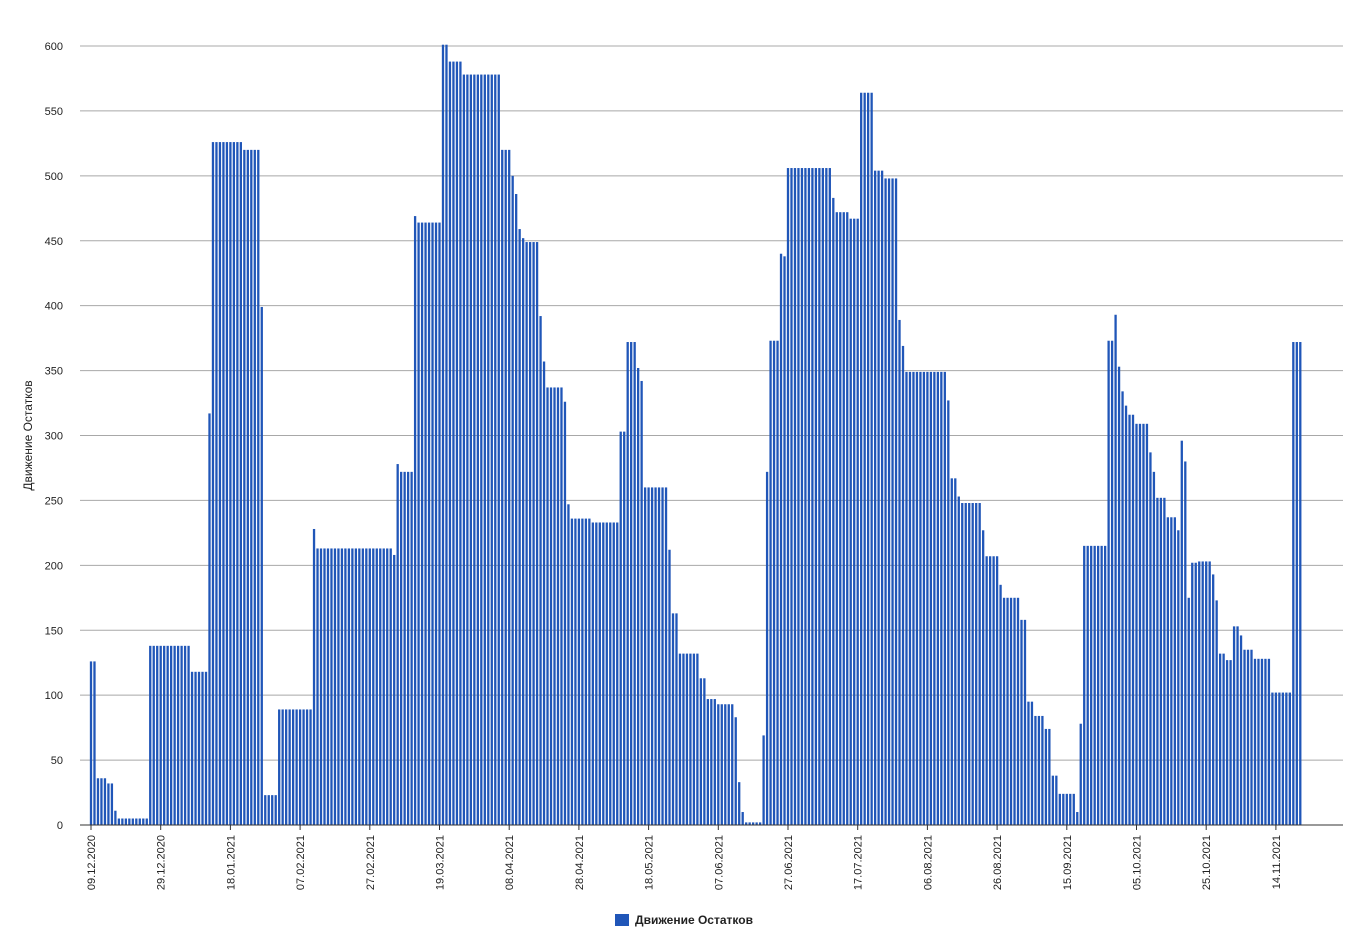 The image size is (1368, 945). I want to click on x-tick-label: 06.08.2021, so click(928, 862).